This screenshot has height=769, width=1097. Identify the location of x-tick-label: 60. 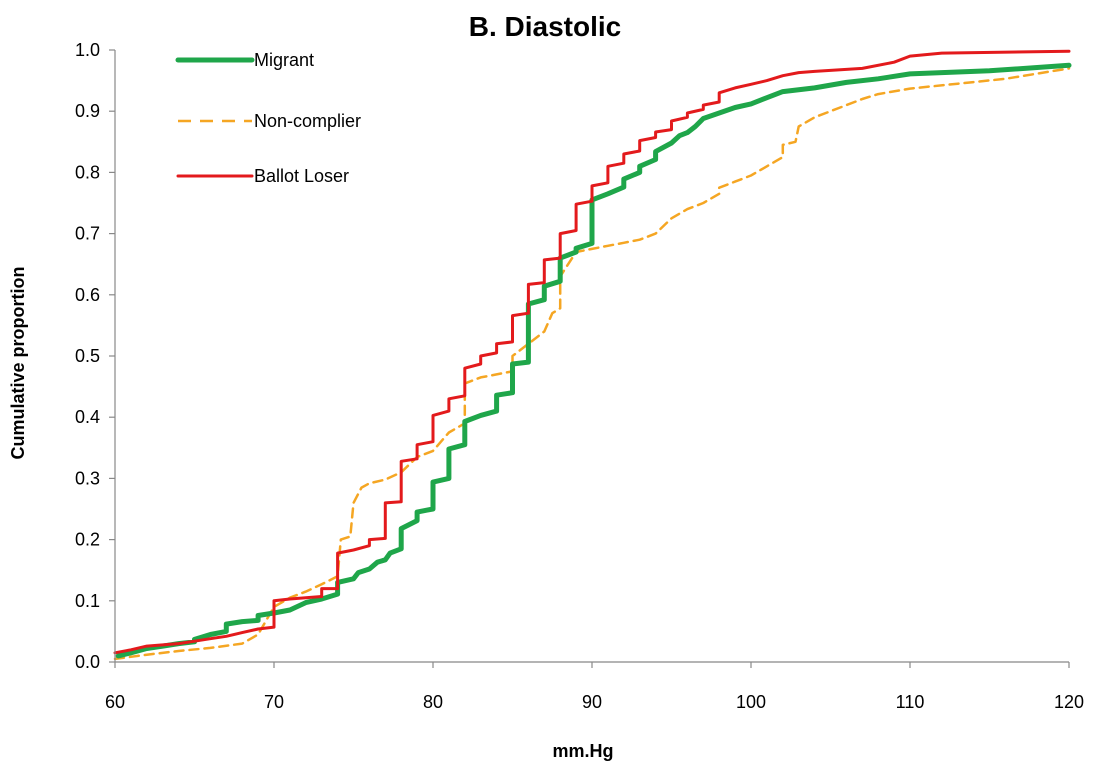
(115, 702).